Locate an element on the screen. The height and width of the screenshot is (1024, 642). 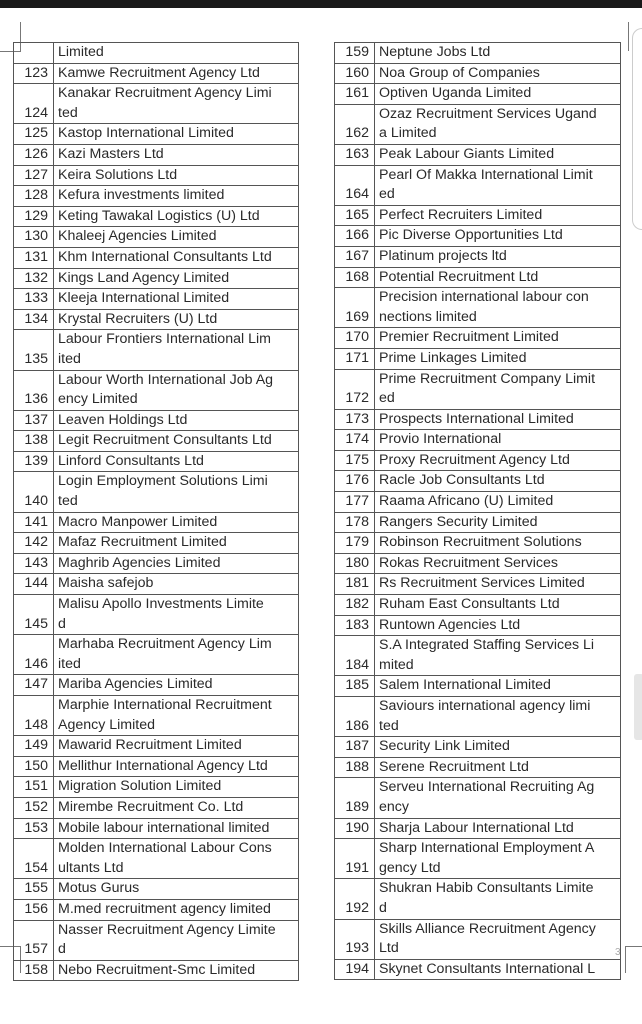
agency-name: Mafaz Recruitment Limited is located at coordinates (176, 543).